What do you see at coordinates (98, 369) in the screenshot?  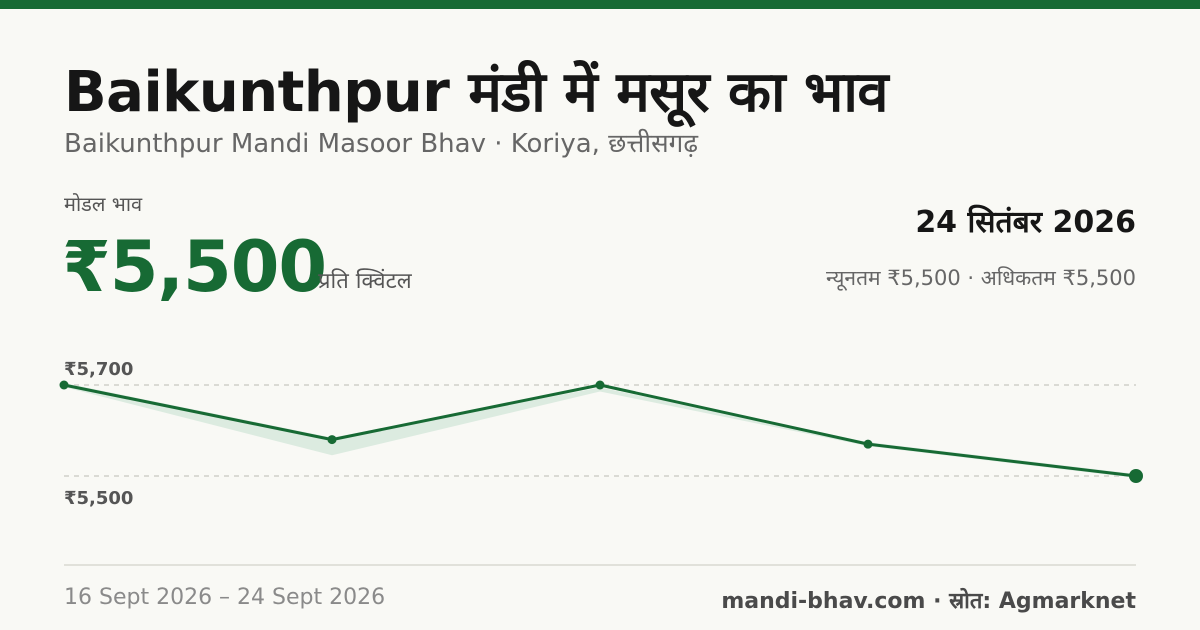 I see `y-tick-label: ₹5,700` at bounding box center [98, 369].